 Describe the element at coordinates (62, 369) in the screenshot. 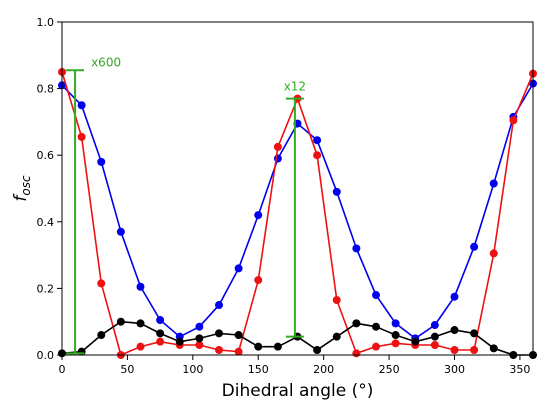

I see `x-tick-label: 0` at that location.